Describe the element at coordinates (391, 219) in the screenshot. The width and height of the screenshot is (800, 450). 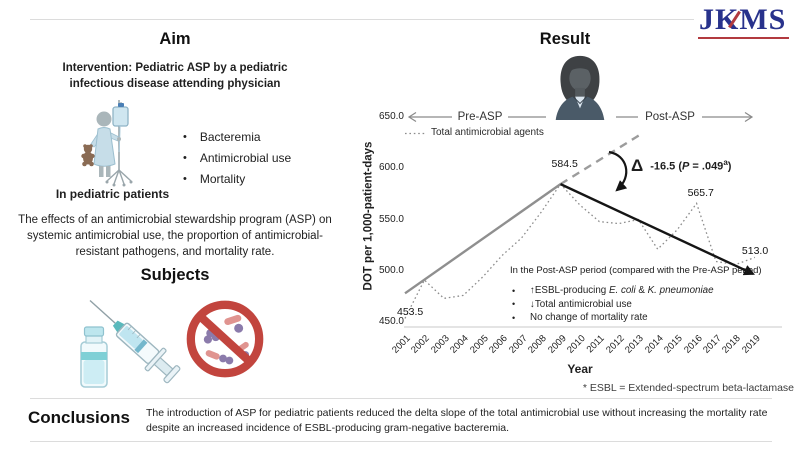
I see `y-tick-label: 550.0` at that location.